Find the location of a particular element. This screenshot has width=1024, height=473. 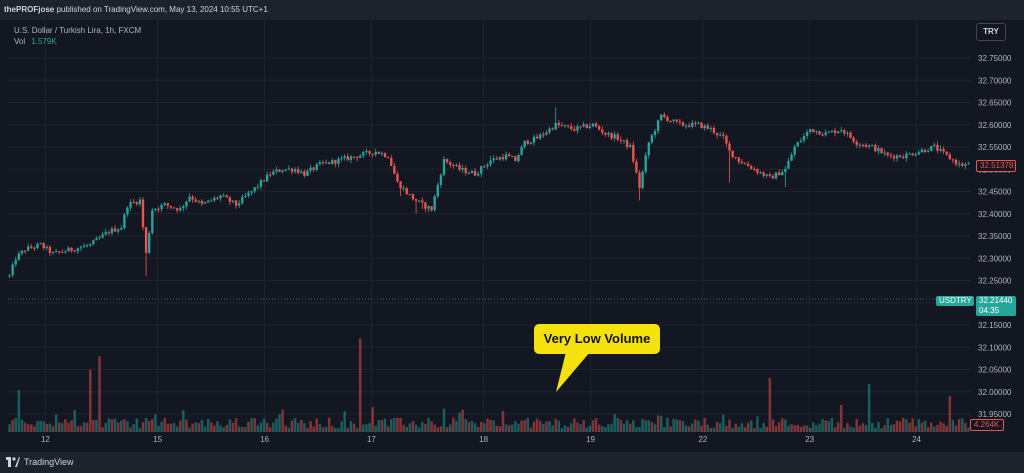

symbol-tag: USDTRY is located at coordinates (955, 301).